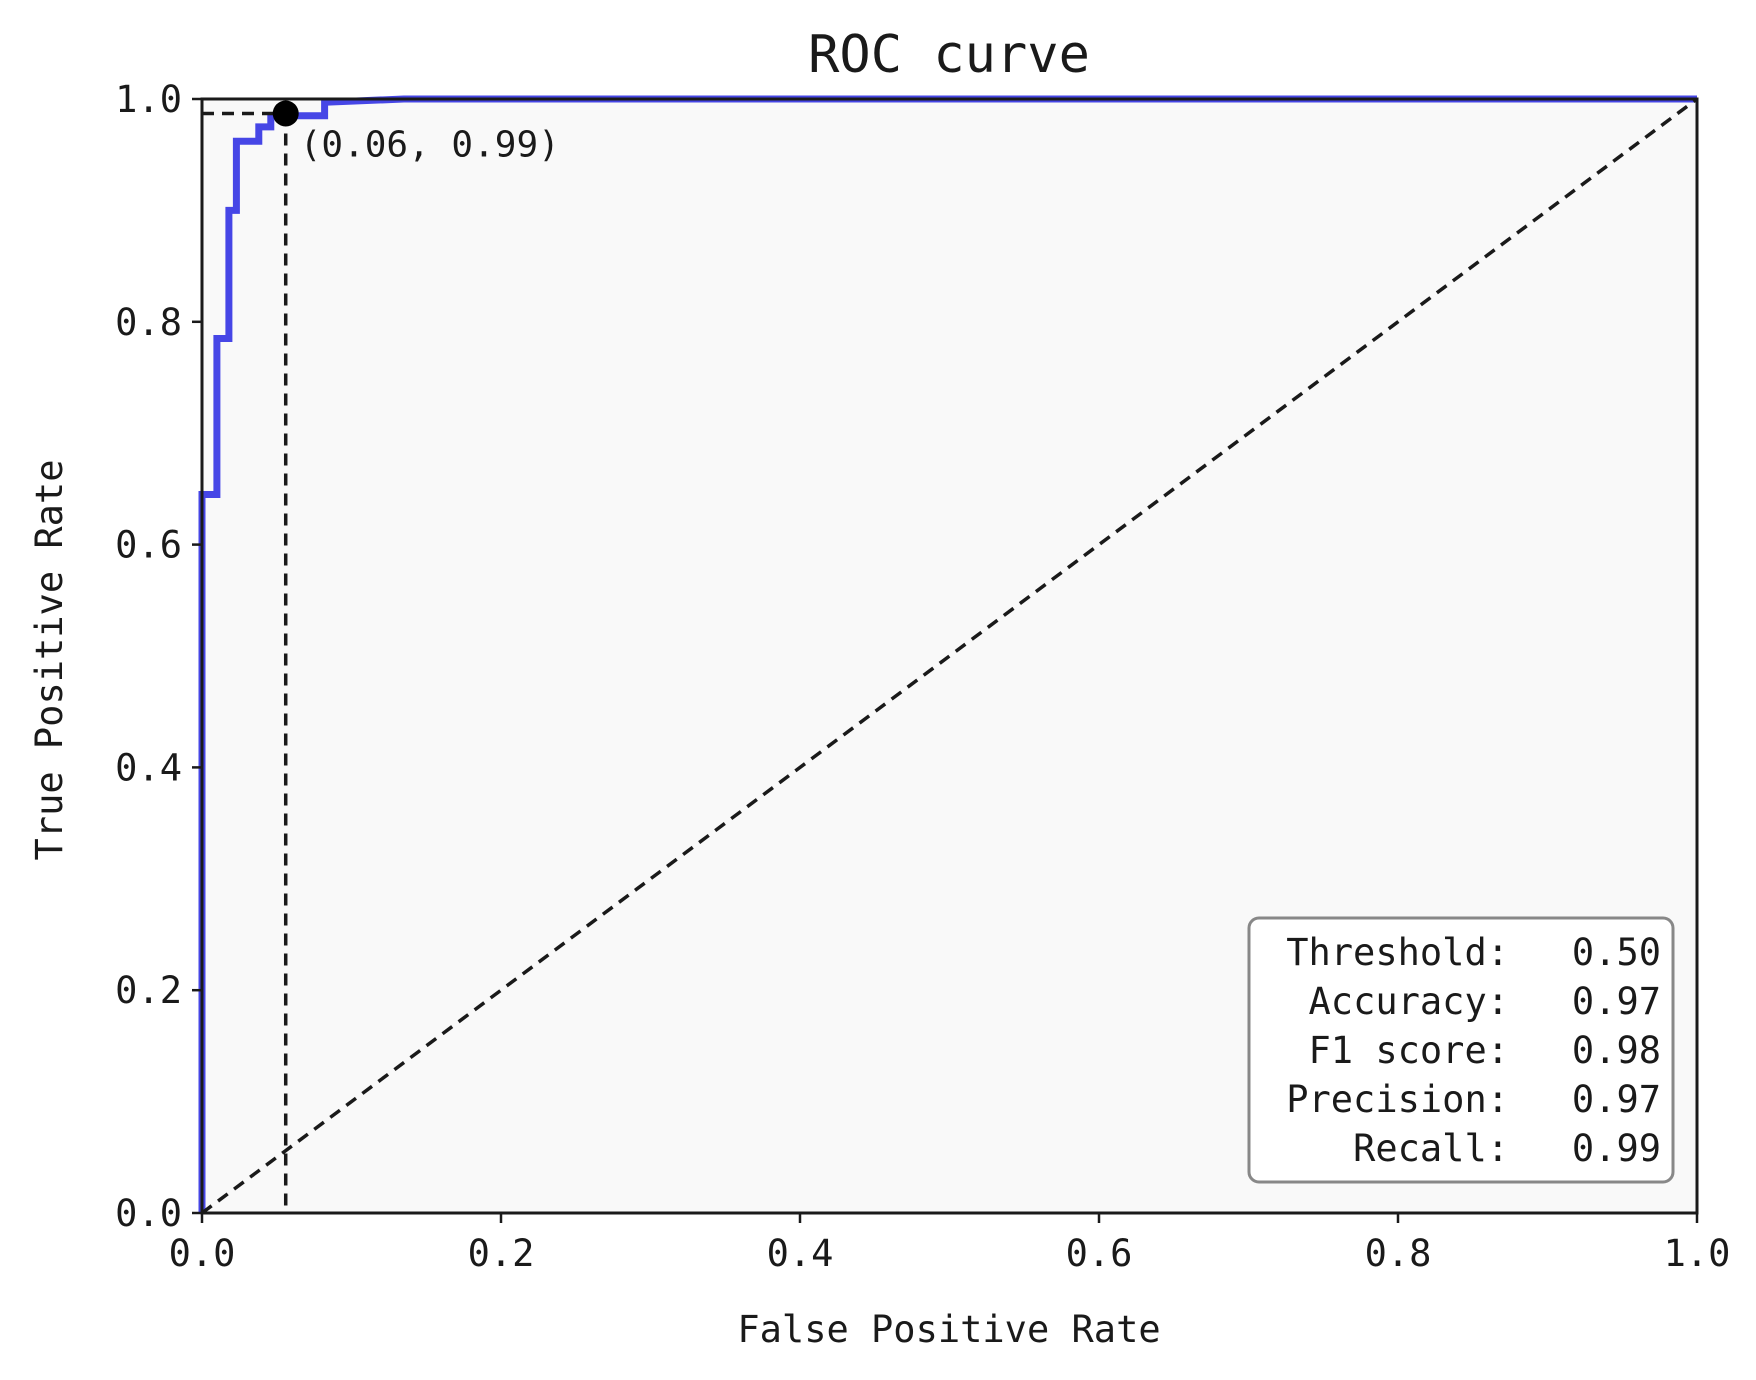  What do you see at coordinates (148, 990) in the screenshot?
I see `y-tick-label: 0.2` at bounding box center [148, 990].